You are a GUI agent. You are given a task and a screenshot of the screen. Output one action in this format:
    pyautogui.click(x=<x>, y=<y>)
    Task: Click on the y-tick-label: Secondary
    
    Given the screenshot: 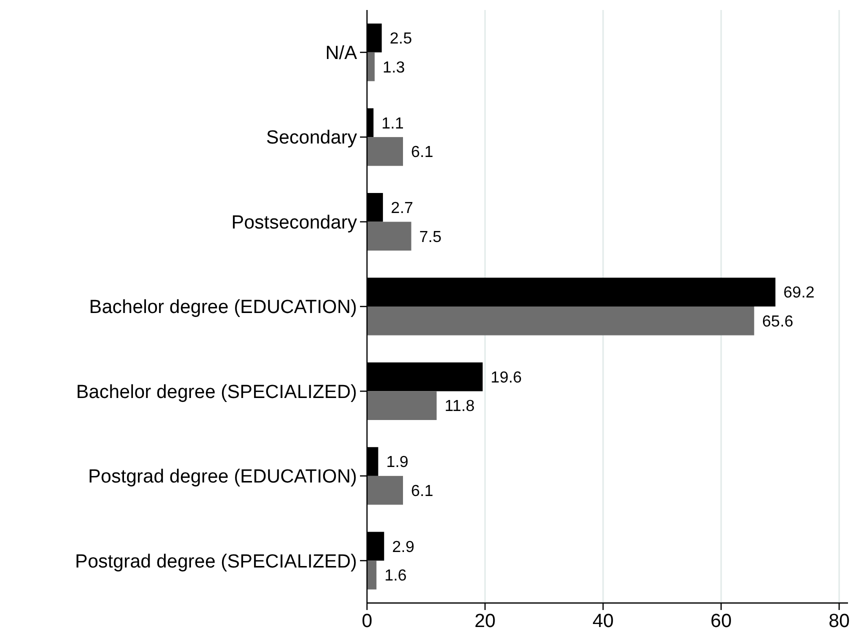 What is the action you would take?
    pyautogui.click(x=312, y=138)
    